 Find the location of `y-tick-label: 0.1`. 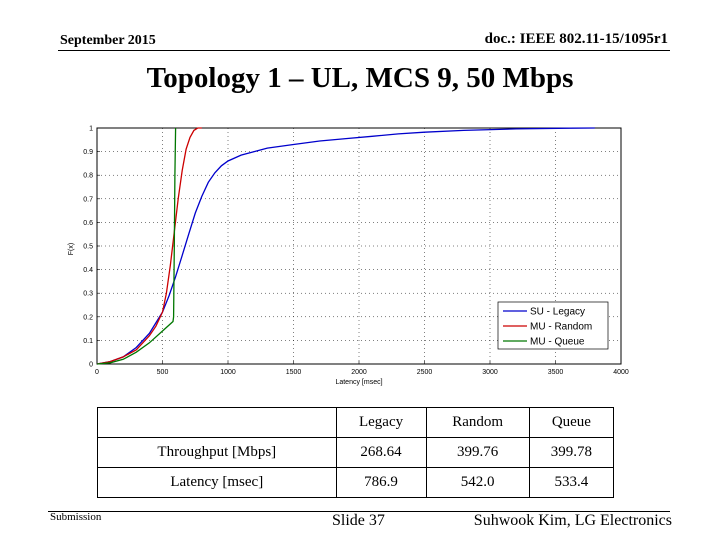

y-tick-label: 0.1 is located at coordinates (88, 341).